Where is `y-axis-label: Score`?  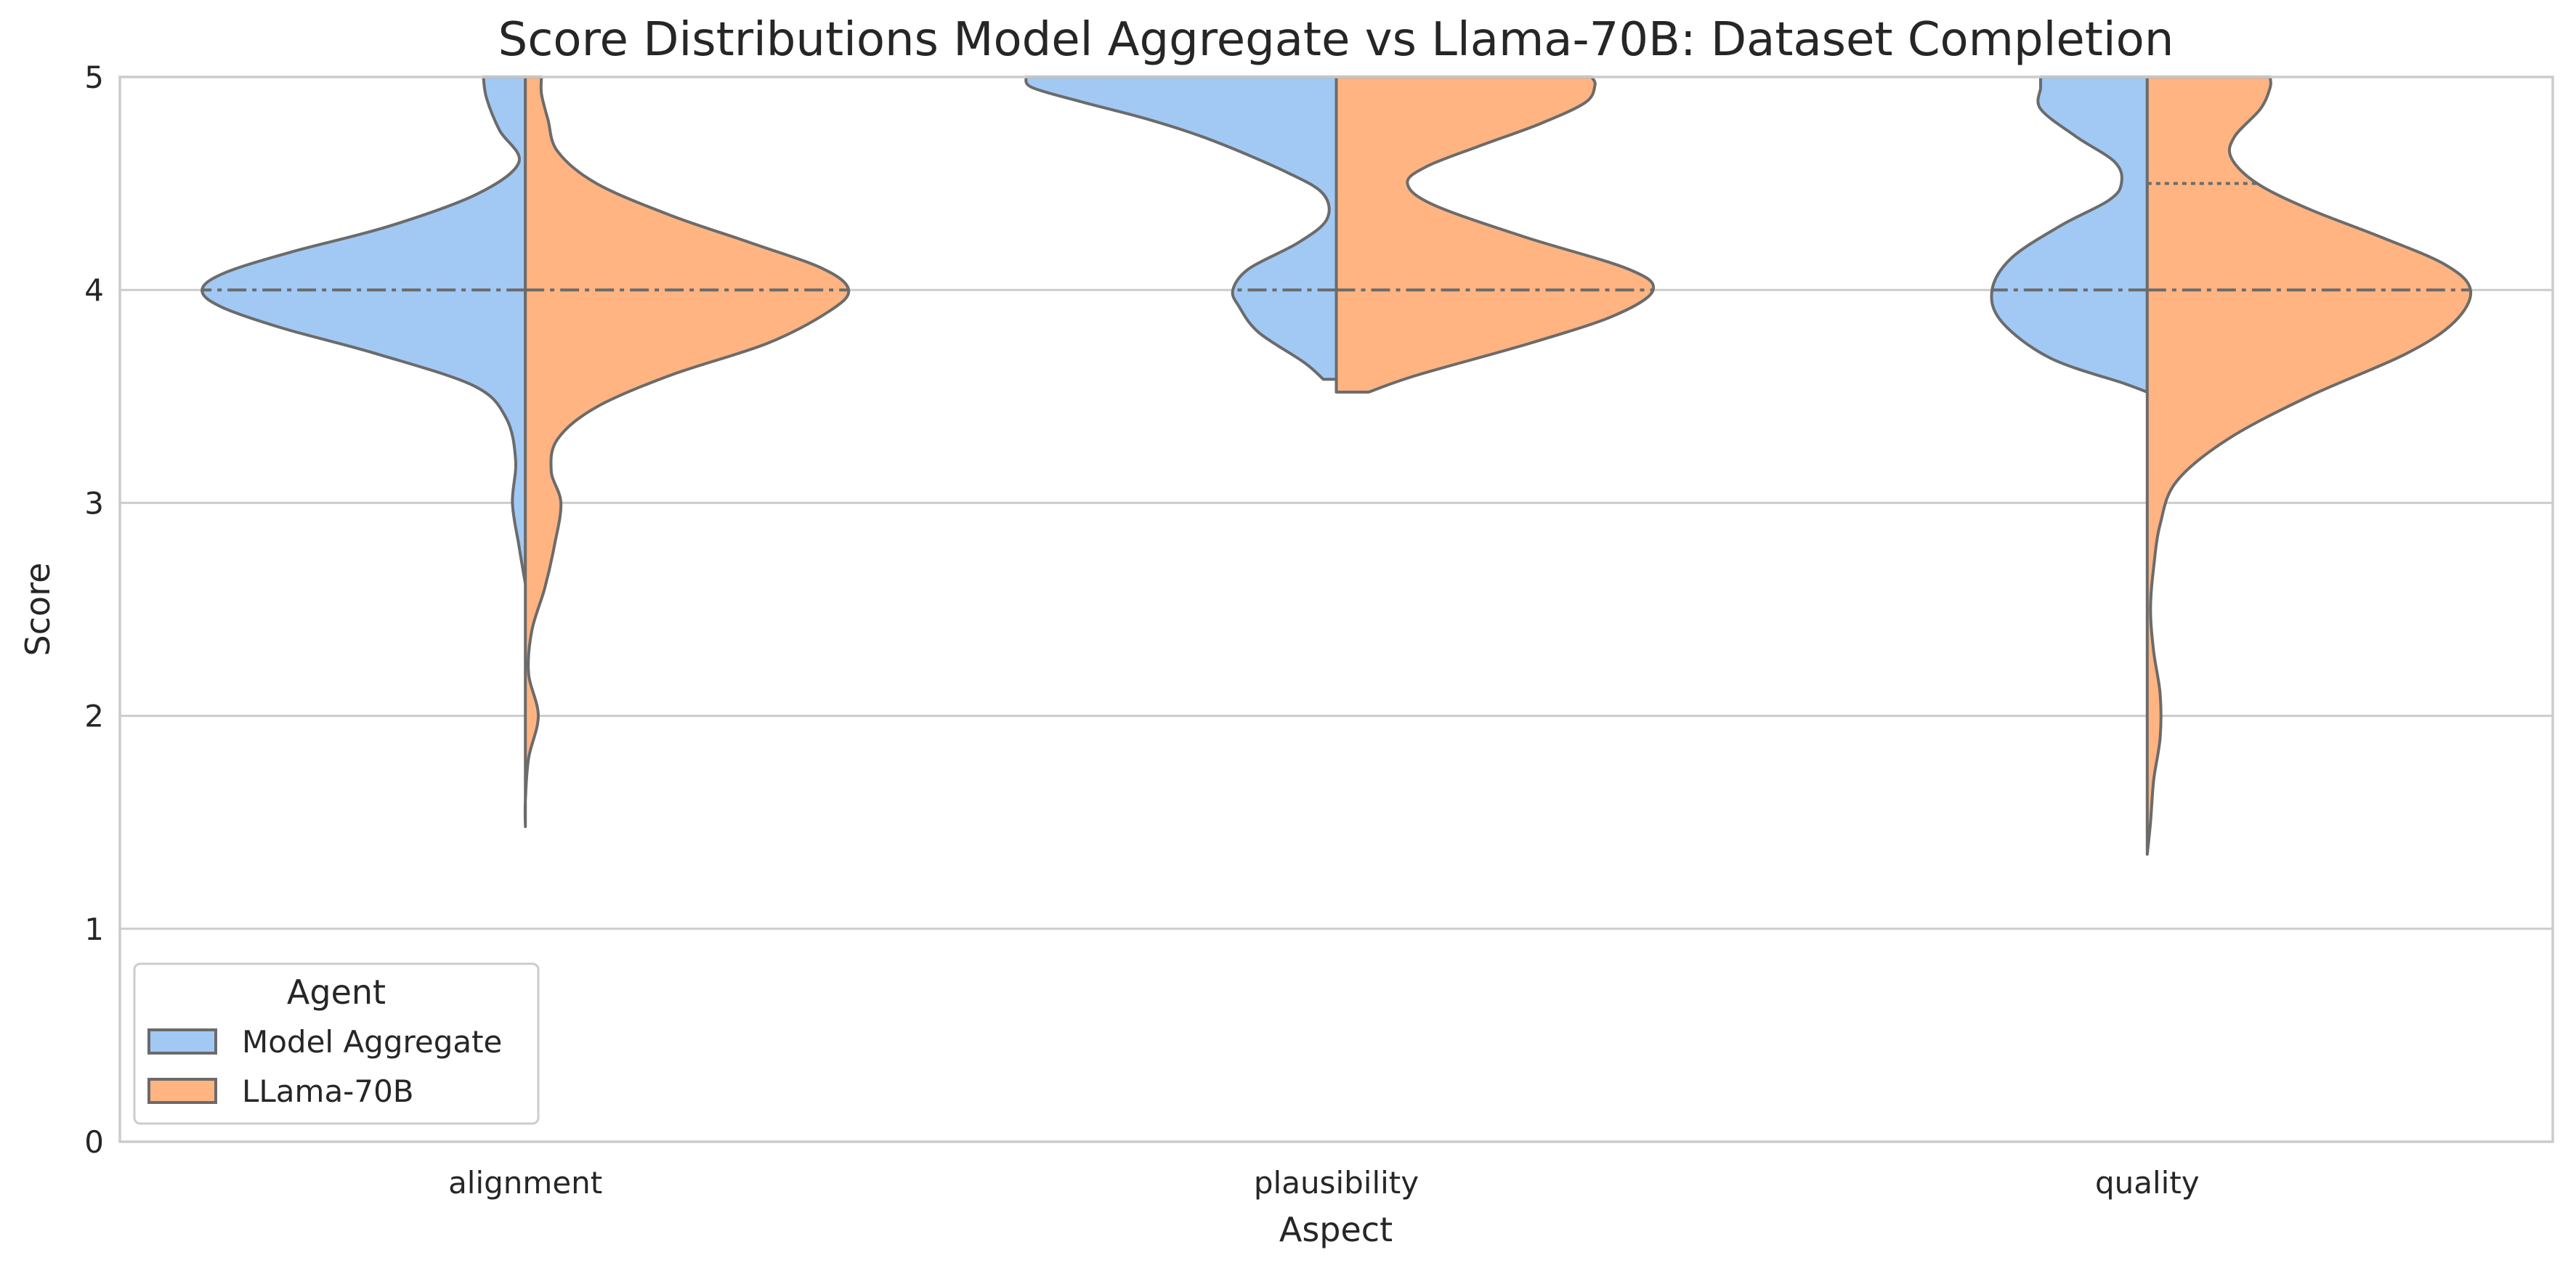 y-axis-label: Score is located at coordinates (37, 610).